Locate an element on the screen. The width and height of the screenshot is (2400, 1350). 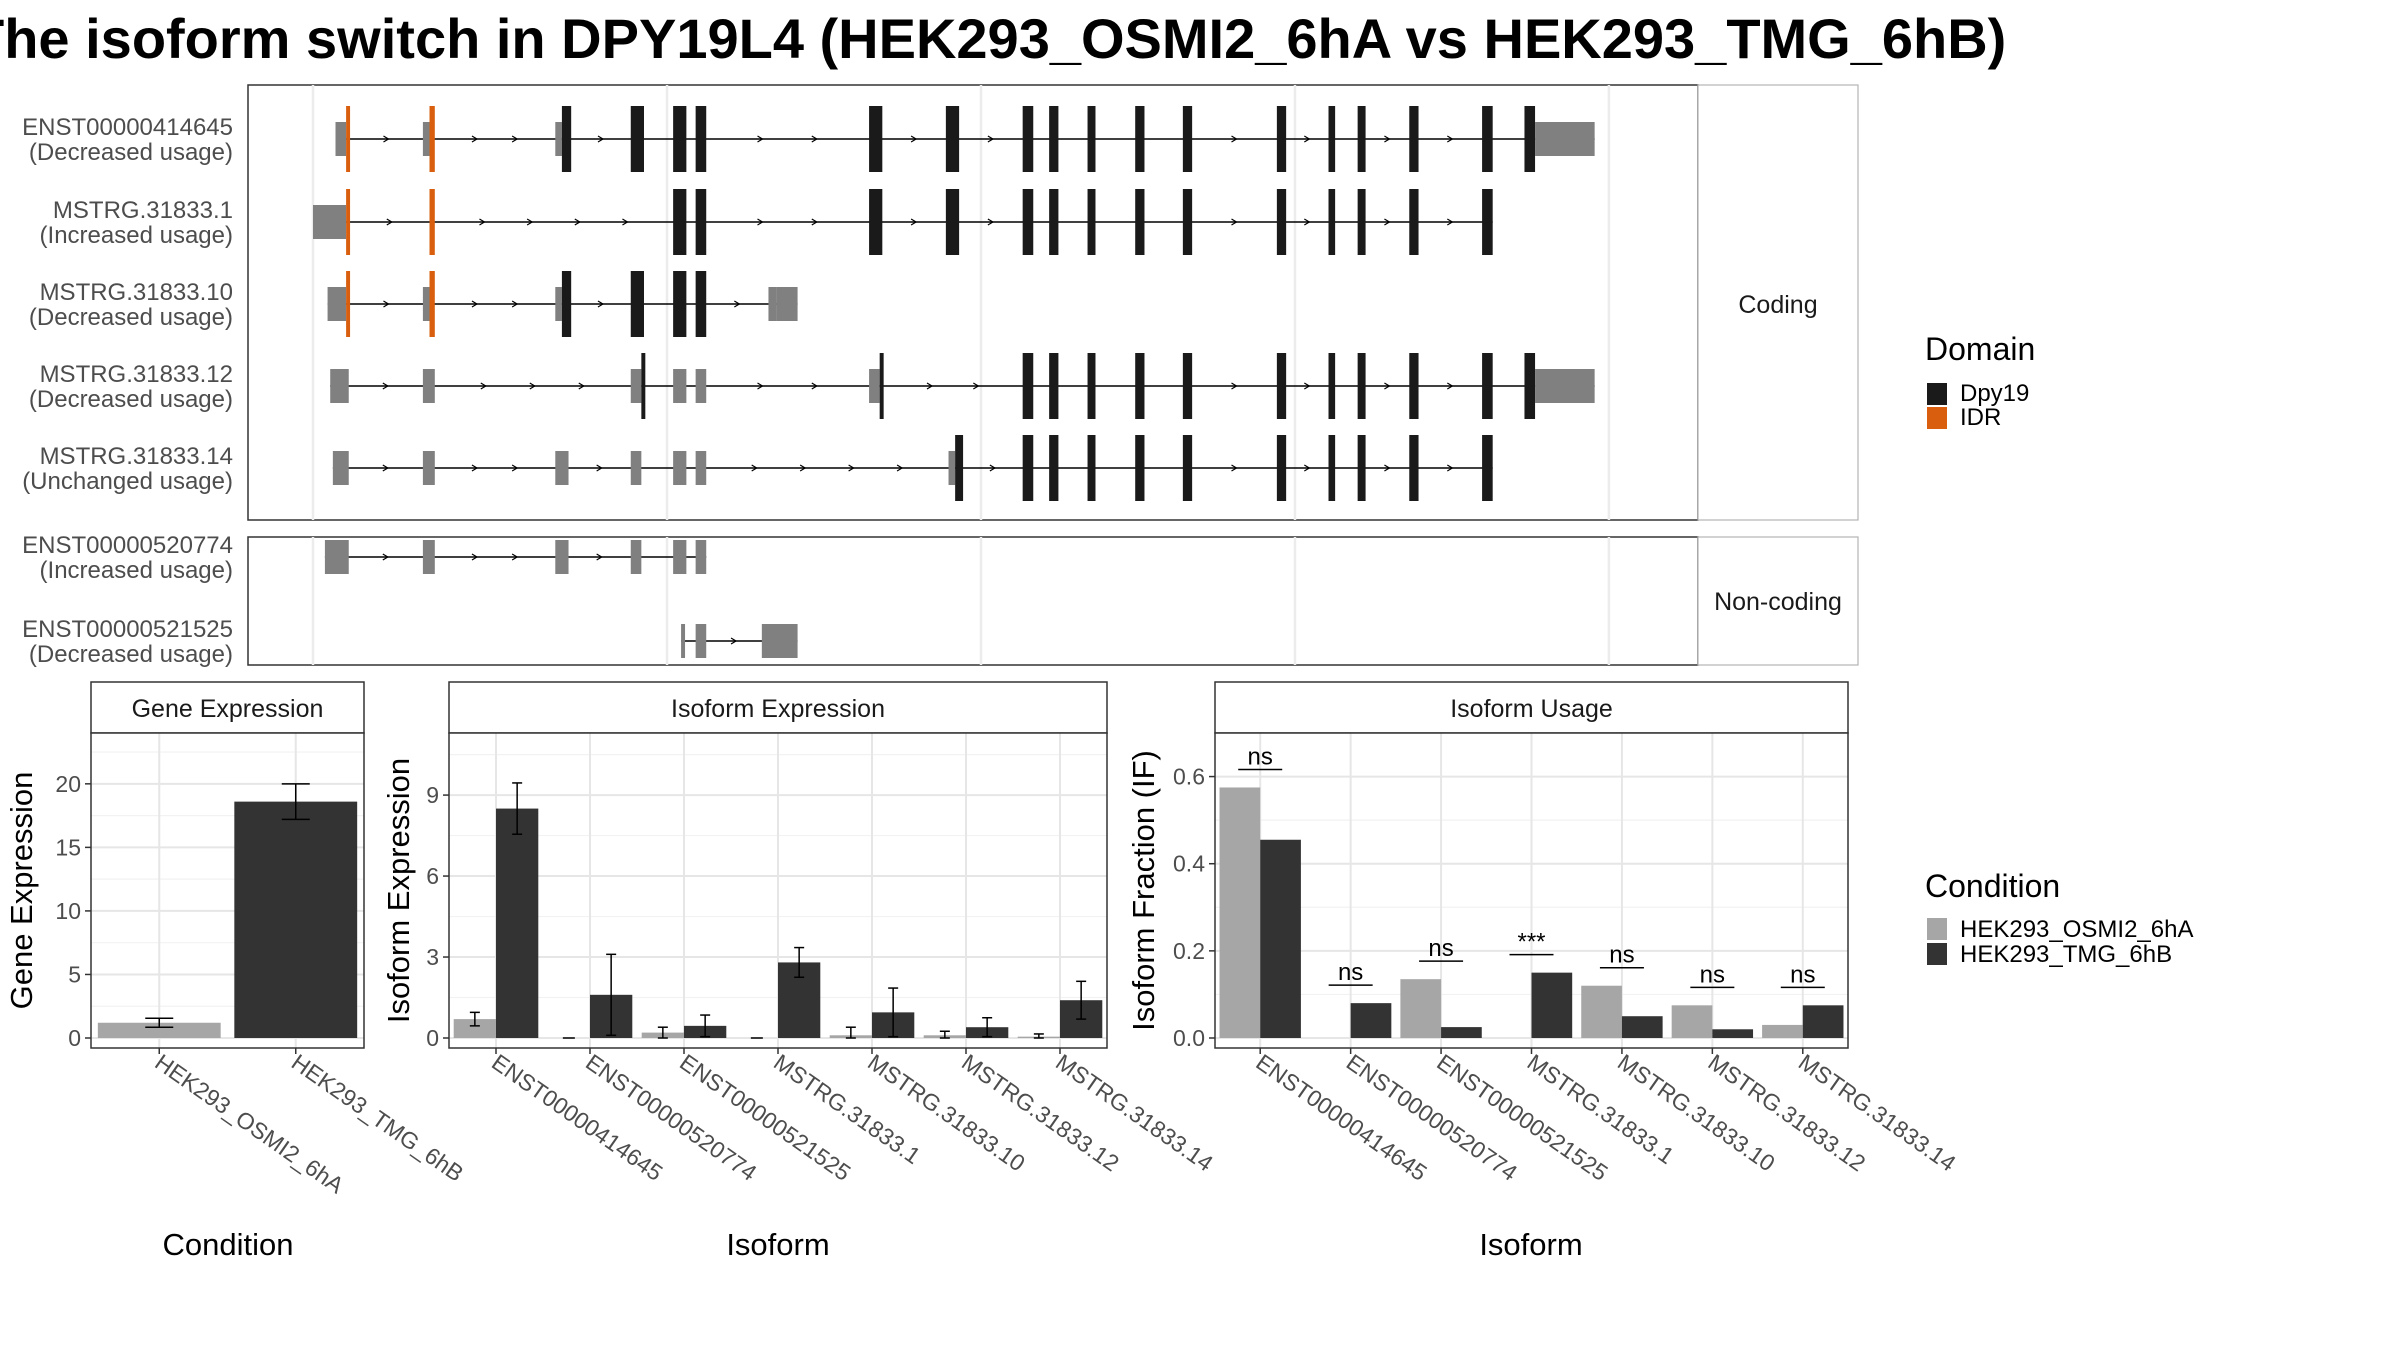
isoform-row: MSTRG.31833.14(Unchanged usage) is located at coordinates (757, 468).